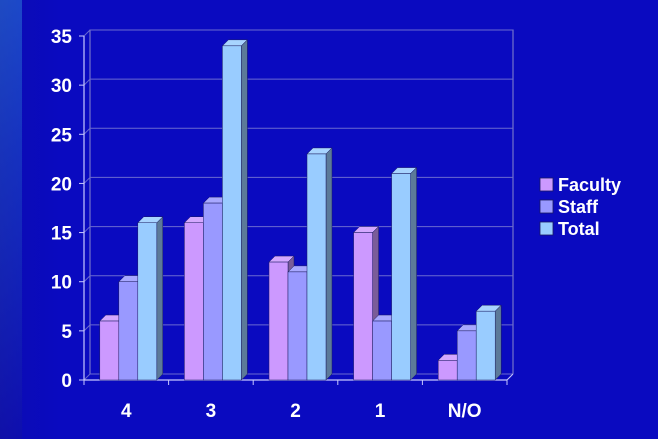 Image resolution: width=658 pixels, height=439 pixels. I want to click on y-tick-label: 10, so click(61, 283).